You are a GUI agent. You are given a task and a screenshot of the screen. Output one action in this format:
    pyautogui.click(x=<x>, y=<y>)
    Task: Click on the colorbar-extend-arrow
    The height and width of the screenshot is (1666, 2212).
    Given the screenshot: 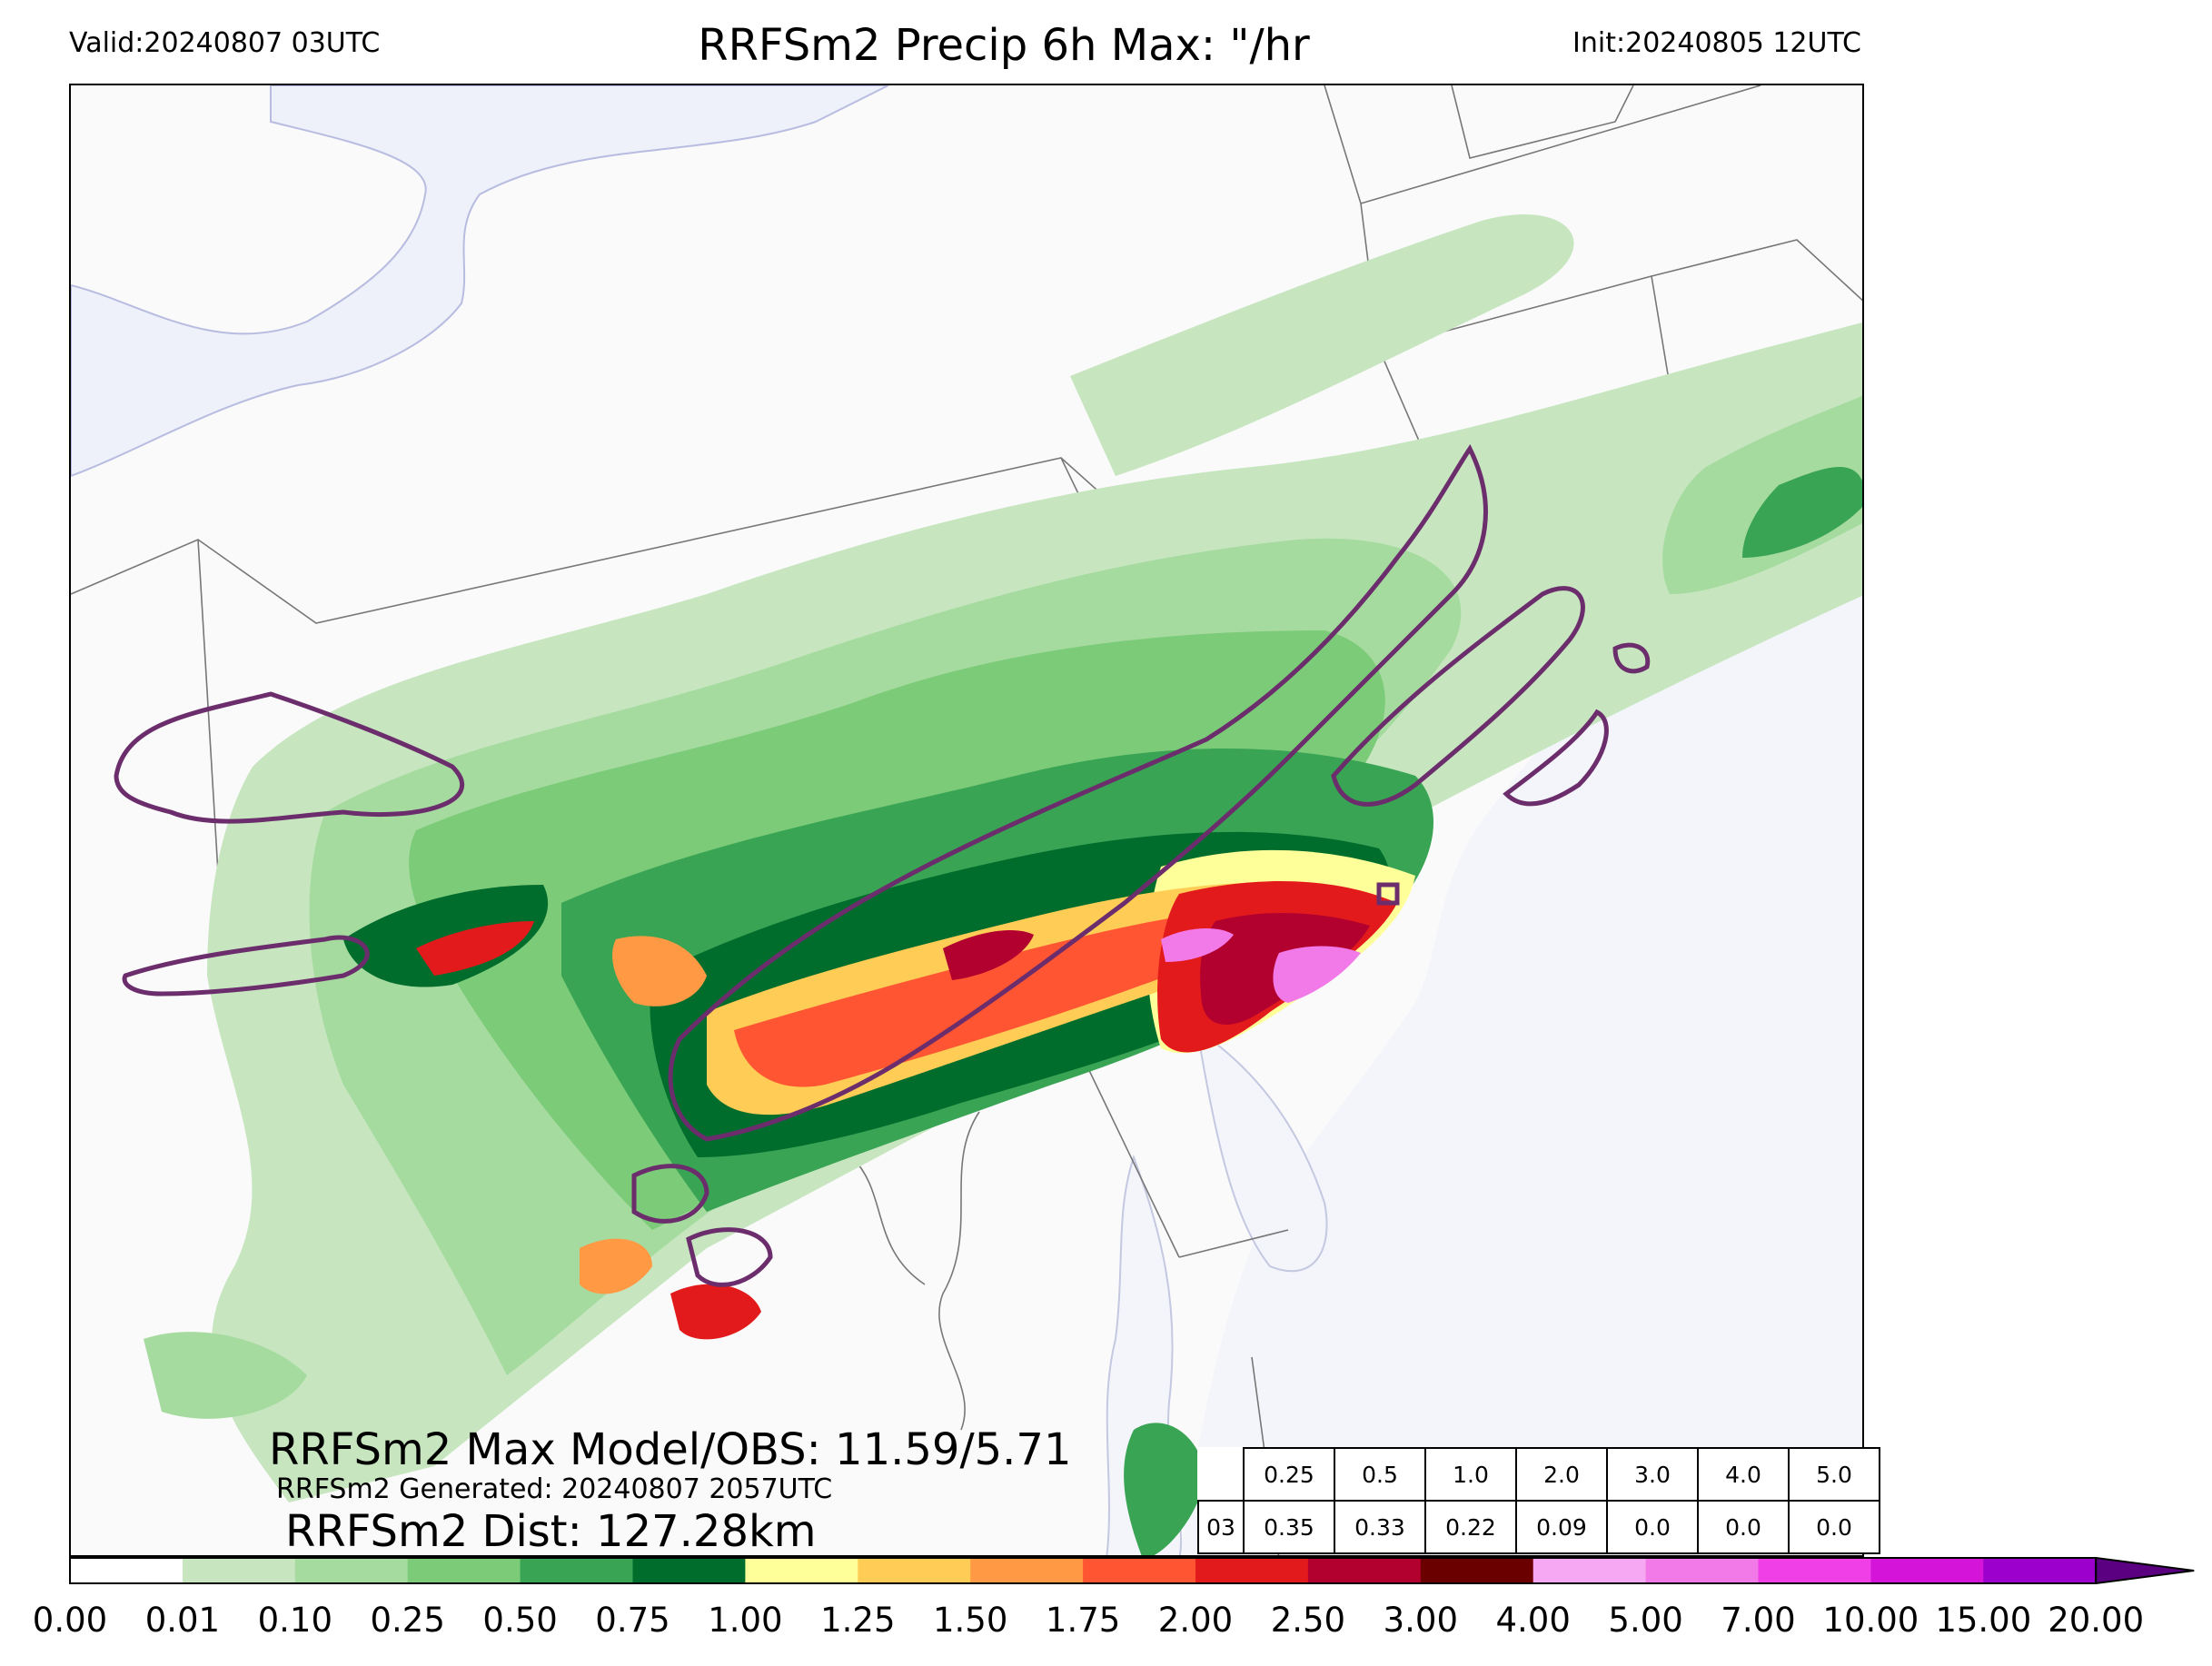 What is the action you would take?
    pyautogui.click(x=2145, y=1570)
    